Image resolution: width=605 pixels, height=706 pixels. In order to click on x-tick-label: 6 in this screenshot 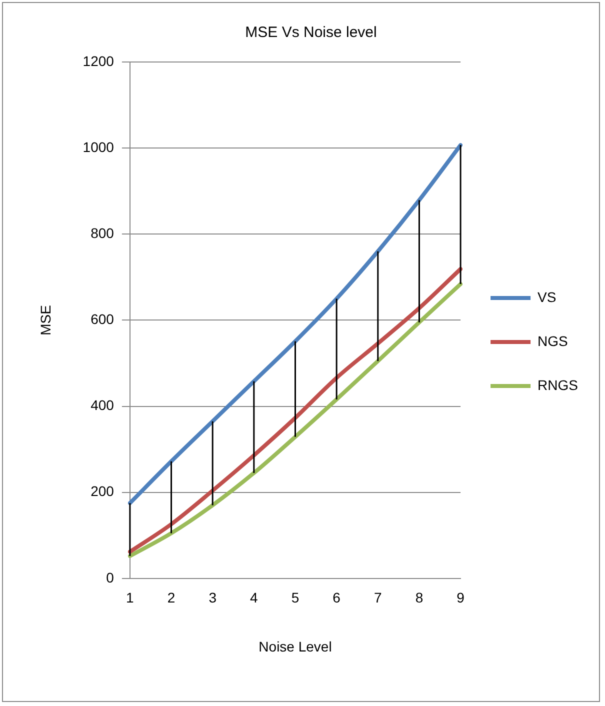, I will do `click(336, 598)`.